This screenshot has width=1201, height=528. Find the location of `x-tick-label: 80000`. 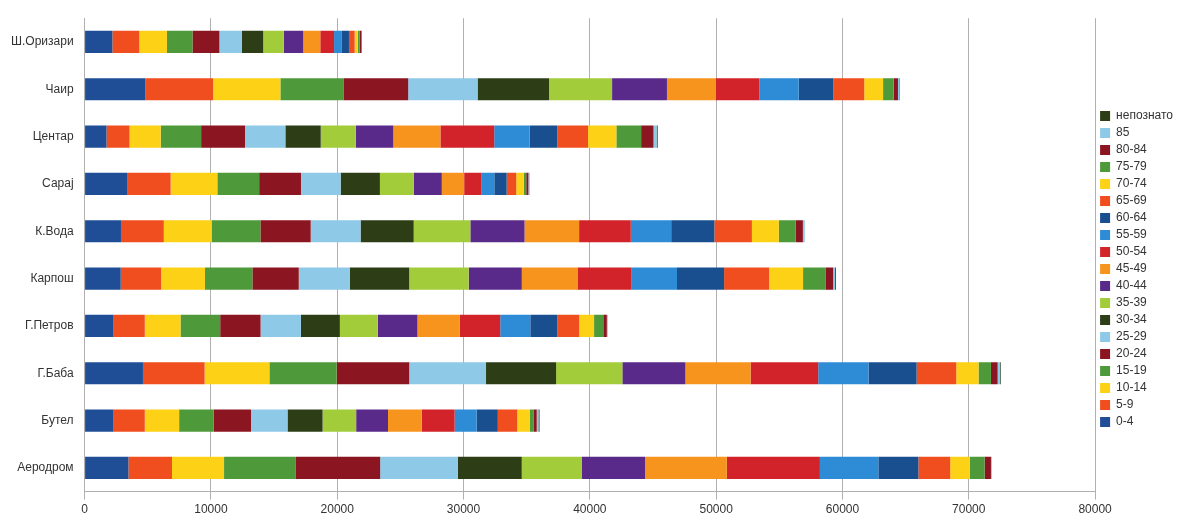

x-tick-label: 80000 is located at coordinates (1095, 509).